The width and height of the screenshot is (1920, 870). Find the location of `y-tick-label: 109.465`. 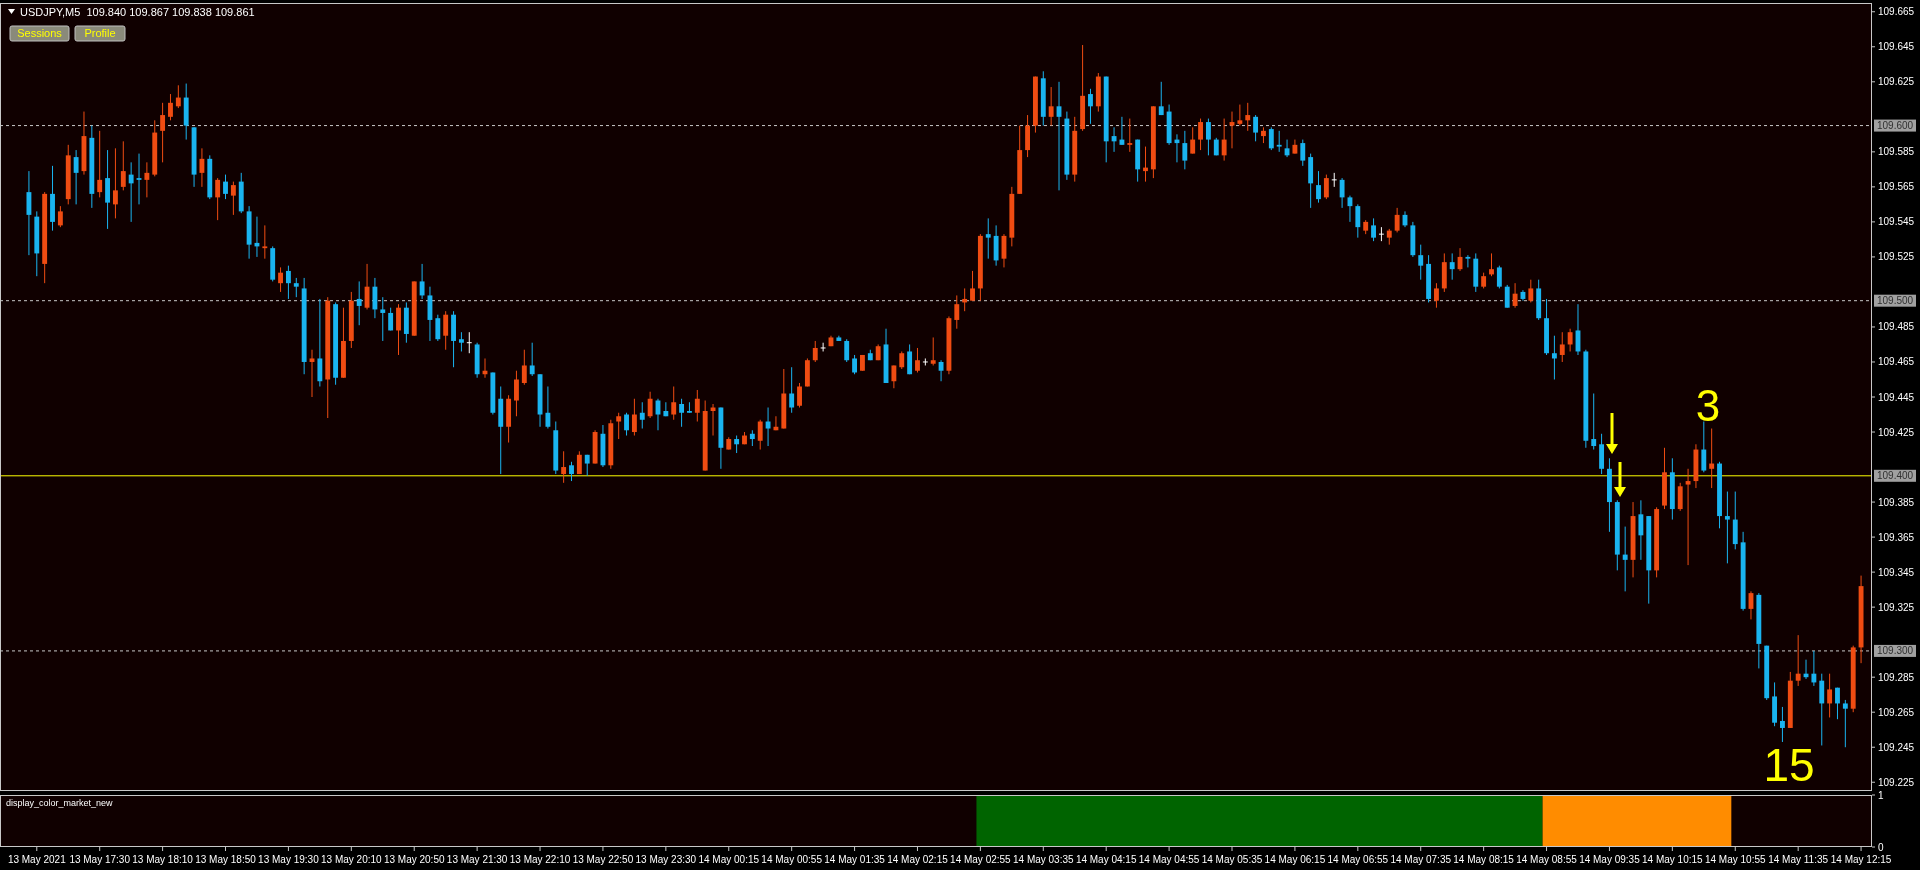

y-tick-label: 109.465 is located at coordinates (1896, 362).